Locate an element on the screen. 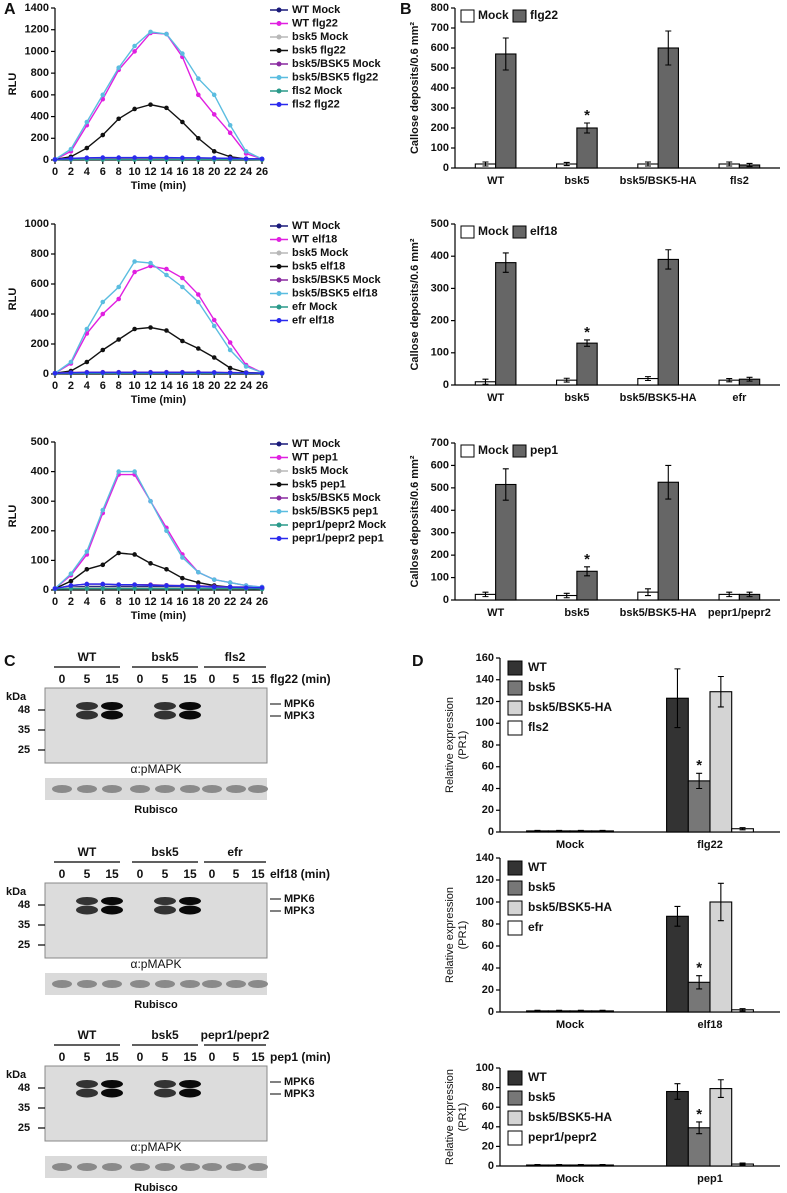  group-label: efr is located at coordinates (235, 852).